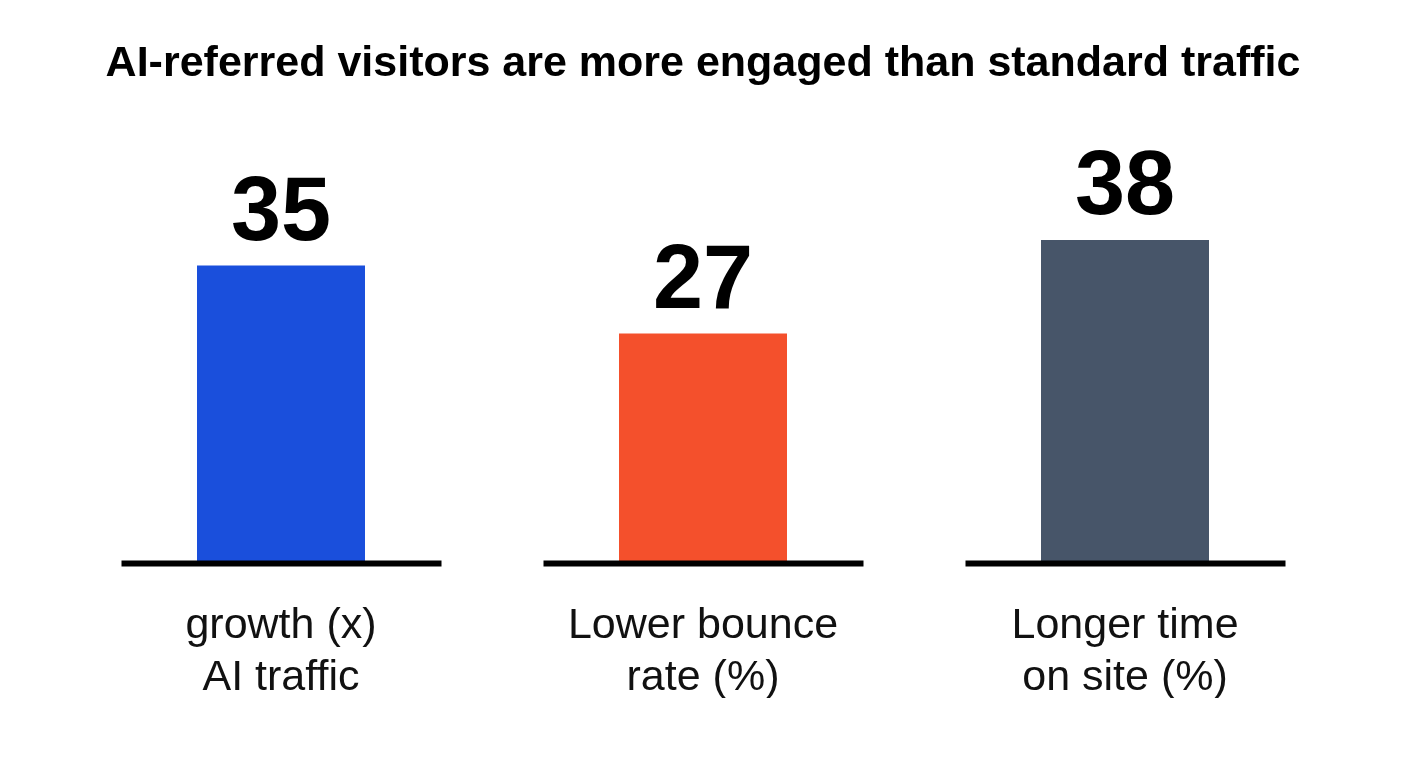  Describe the element at coordinates (281, 648) in the screenshot. I see `x-tick-label: growth (x) AI traffic` at that location.